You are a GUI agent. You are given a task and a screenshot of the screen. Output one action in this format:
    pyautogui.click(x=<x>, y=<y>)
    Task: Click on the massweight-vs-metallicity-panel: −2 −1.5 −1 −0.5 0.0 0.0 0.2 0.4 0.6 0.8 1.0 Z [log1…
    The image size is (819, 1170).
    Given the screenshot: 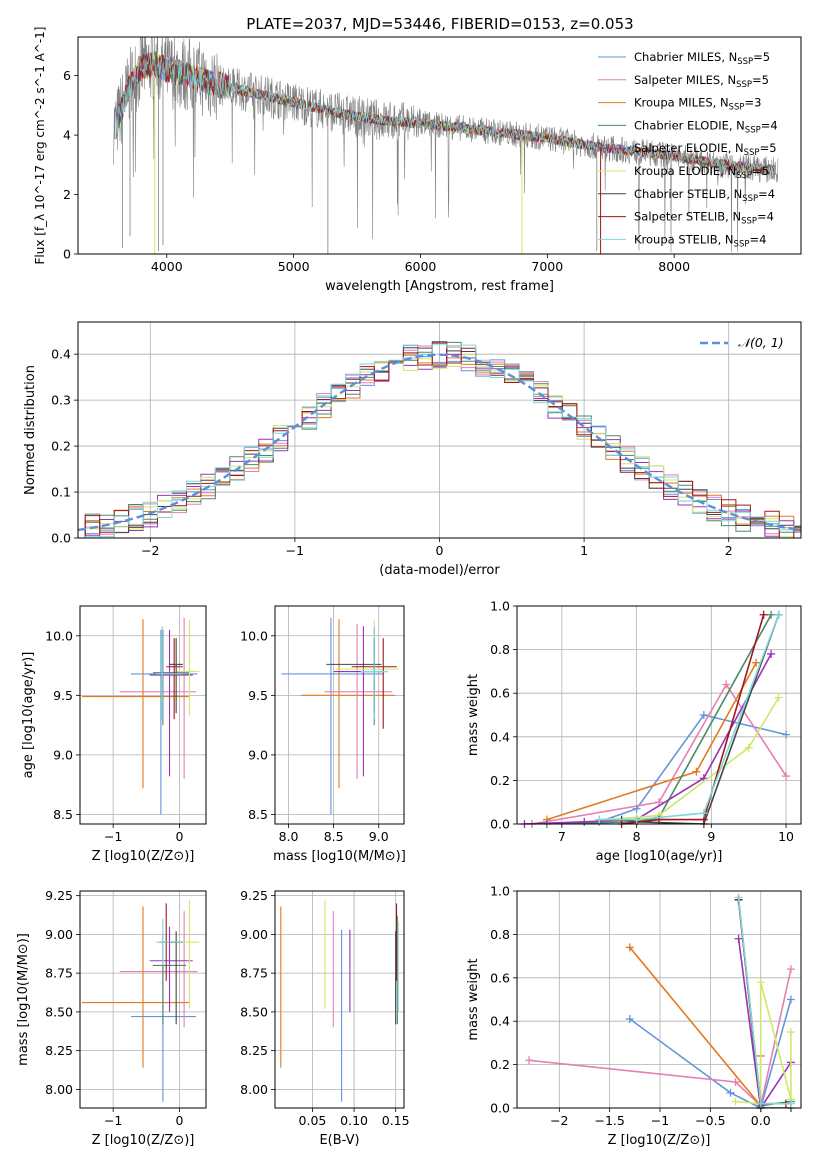 What is the action you would take?
    pyautogui.click(x=634, y=1016)
    